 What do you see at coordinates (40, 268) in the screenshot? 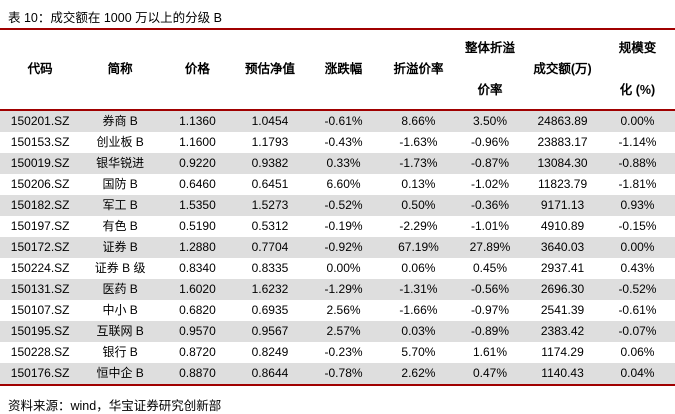
I see `cell-code: 150224.SZ` at bounding box center [40, 268].